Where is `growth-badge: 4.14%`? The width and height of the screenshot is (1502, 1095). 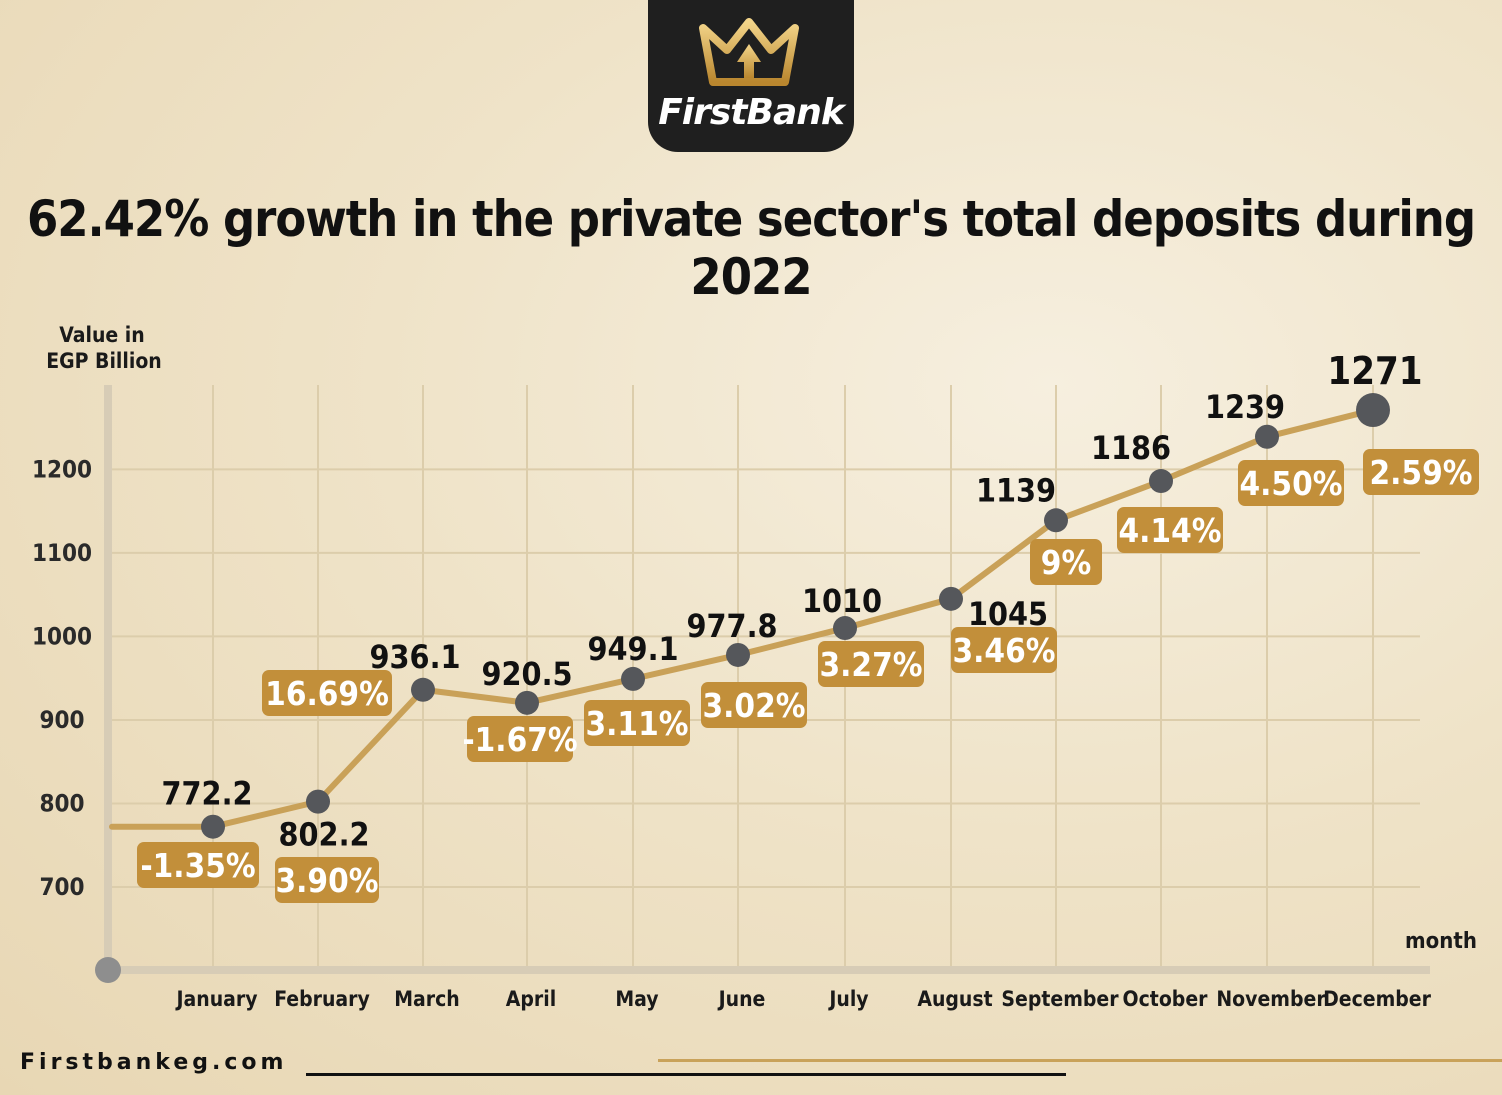
growth-badge: 4.14% is located at coordinates (1170, 530).